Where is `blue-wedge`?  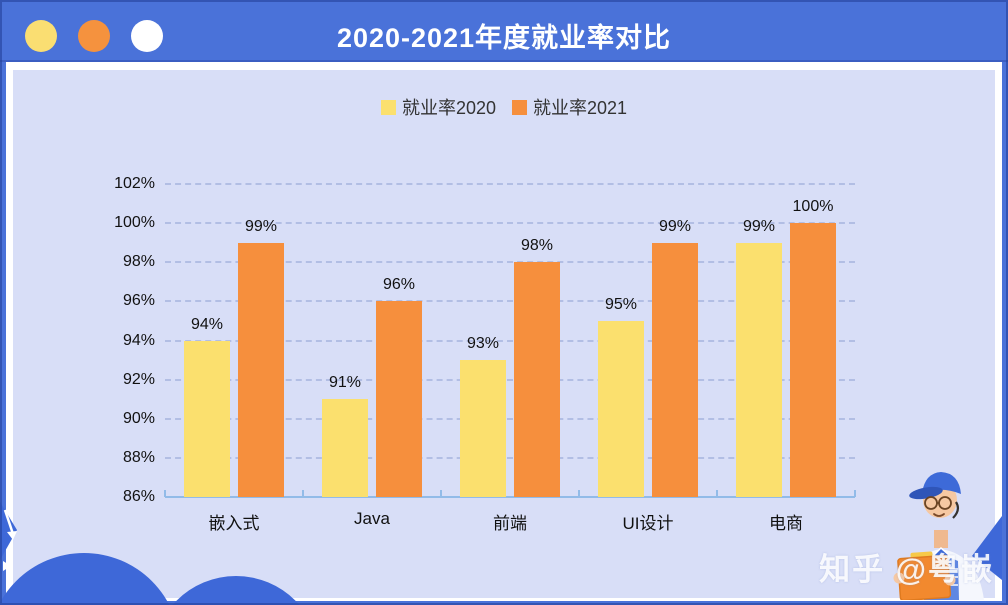 blue-wedge is located at coordinates (987, 548).